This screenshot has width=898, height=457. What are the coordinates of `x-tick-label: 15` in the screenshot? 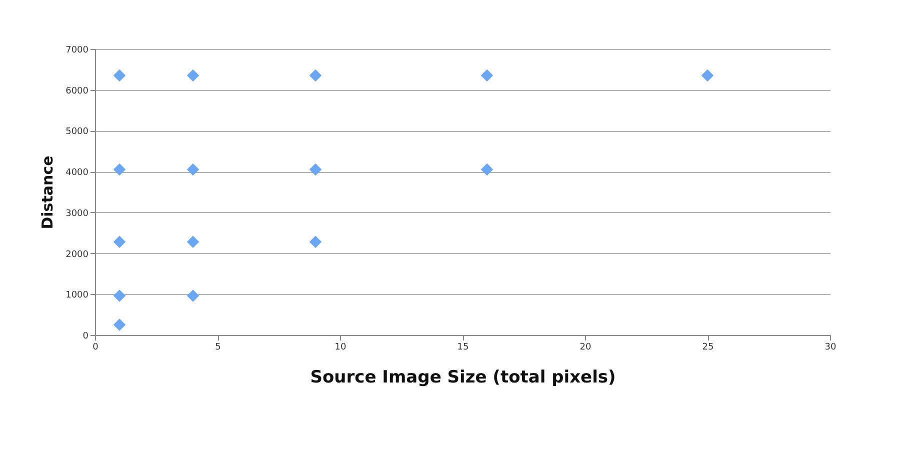 It's located at (463, 347).